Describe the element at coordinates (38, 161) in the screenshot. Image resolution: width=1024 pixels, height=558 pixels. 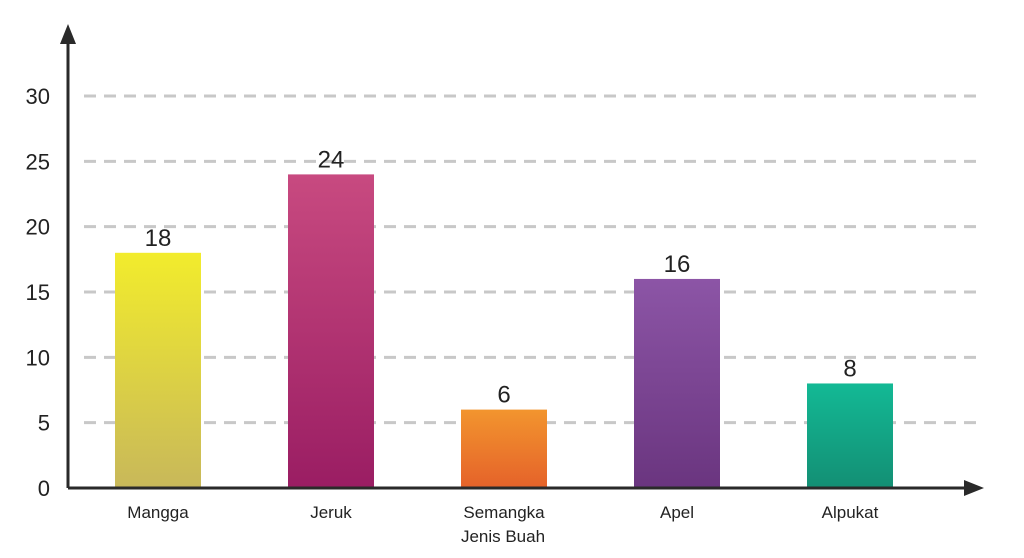
I see `y-tick-label: 25` at that location.